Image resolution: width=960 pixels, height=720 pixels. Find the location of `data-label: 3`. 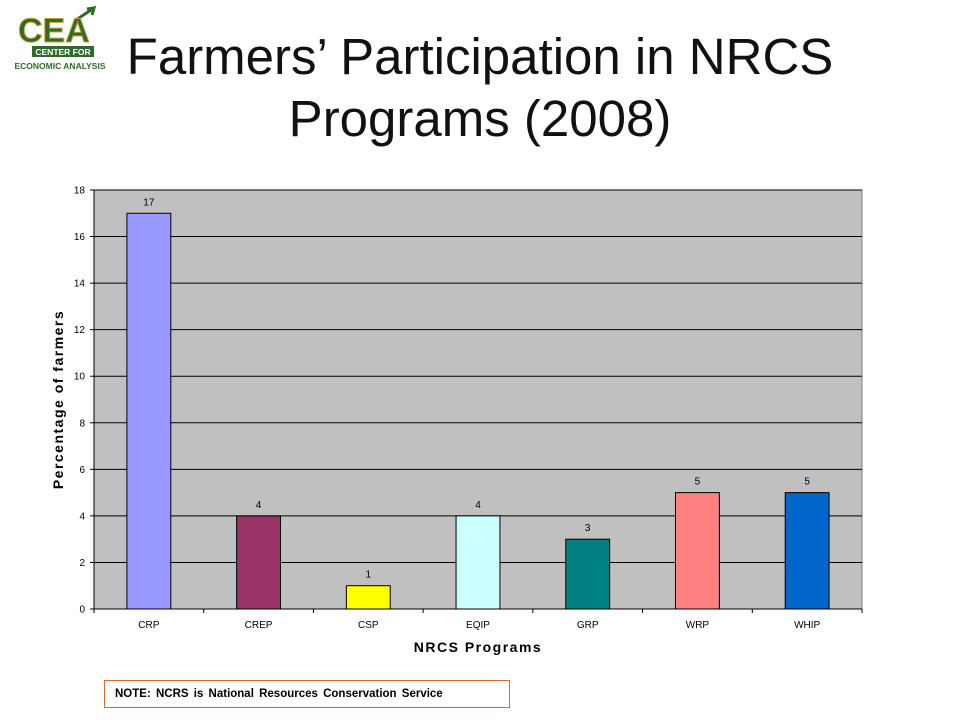

data-label: 3 is located at coordinates (588, 528).